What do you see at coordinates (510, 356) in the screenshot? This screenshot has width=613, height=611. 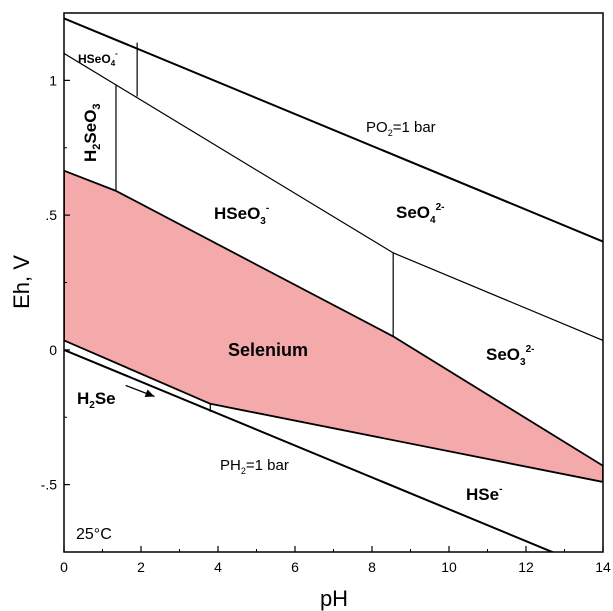 I see `label-seo3: SeO32-` at bounding box center [510, 356].